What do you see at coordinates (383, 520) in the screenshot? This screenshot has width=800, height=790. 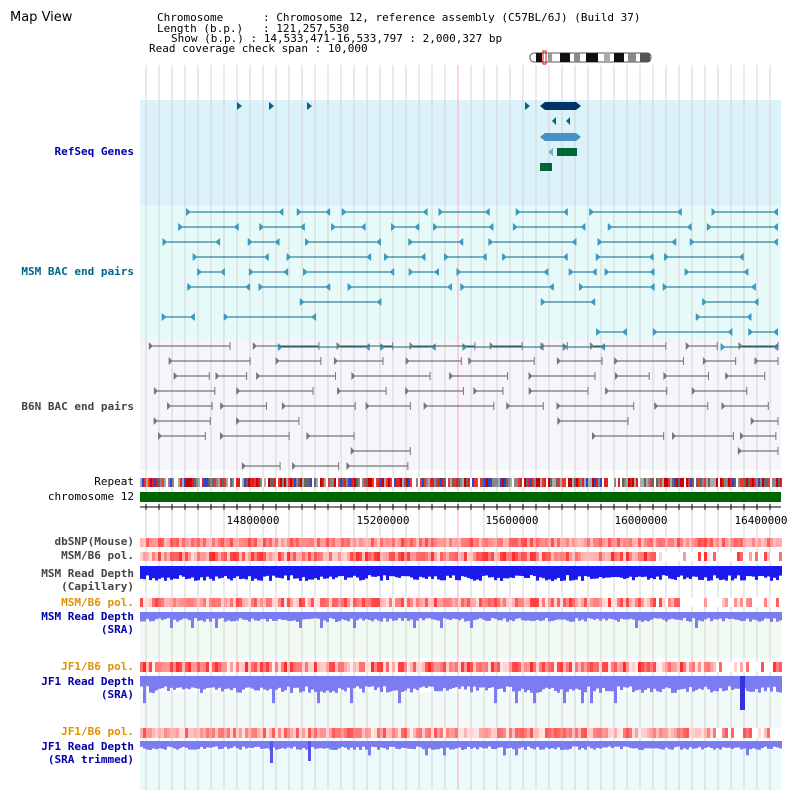 I see `axis-tick-label: 15200000` at bounding box center [383, 520].